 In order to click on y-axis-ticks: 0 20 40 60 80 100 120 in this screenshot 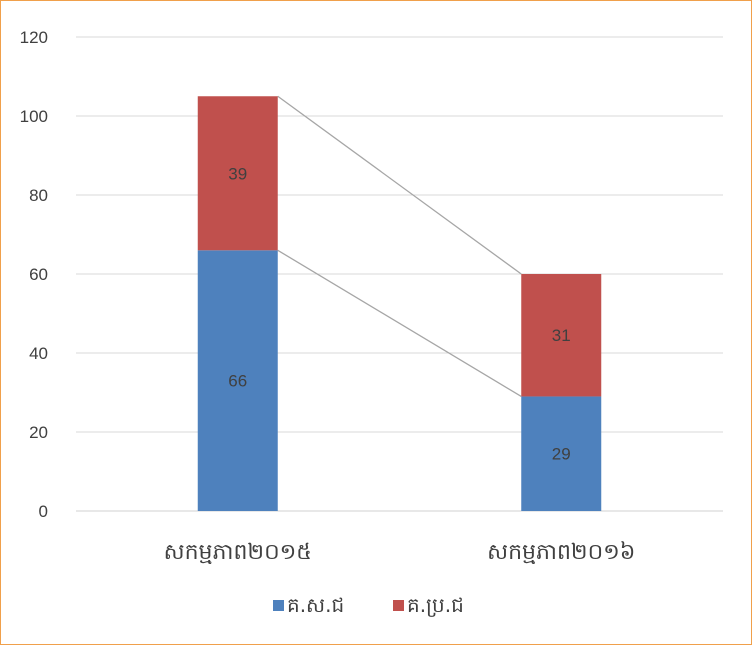, I will do `click(34, 274)`.